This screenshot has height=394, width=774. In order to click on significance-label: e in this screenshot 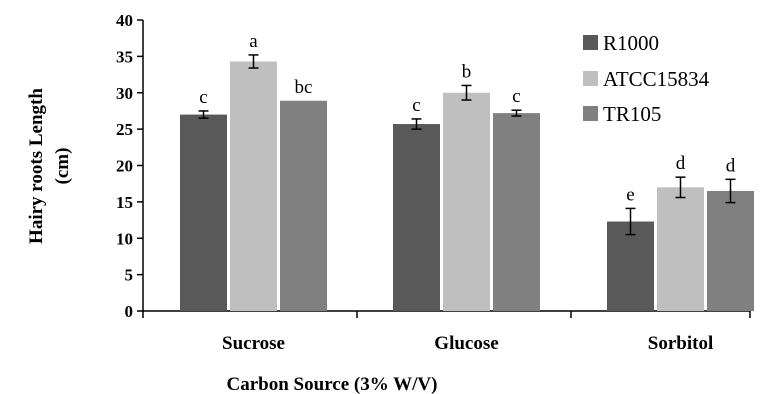, I will do `click(630, 194)`.